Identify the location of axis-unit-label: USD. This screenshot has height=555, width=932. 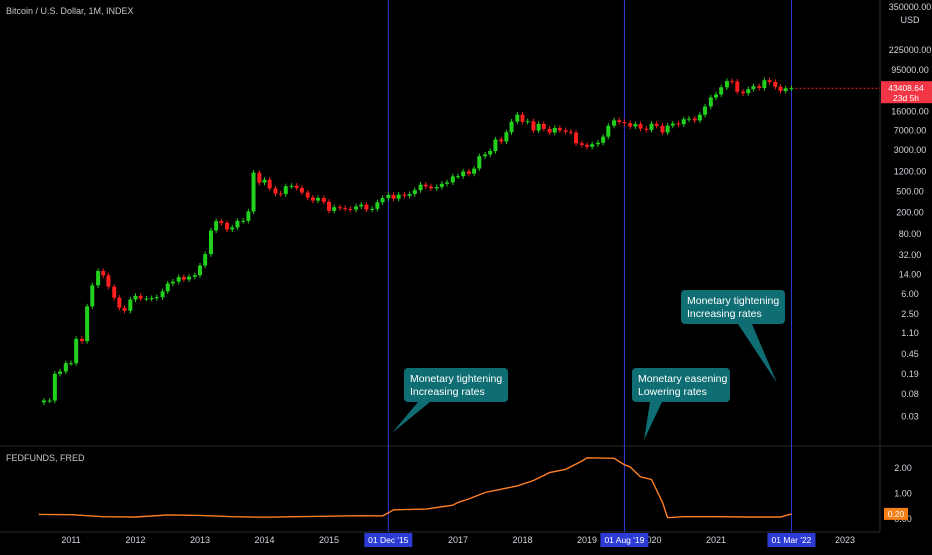
(910, 20).